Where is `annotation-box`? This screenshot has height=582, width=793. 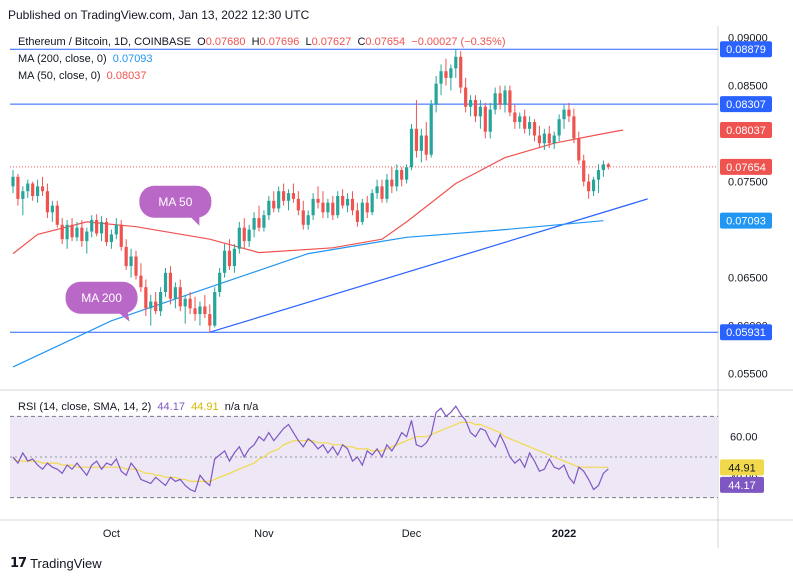 annotation-box is located at coordinates (101, 297).